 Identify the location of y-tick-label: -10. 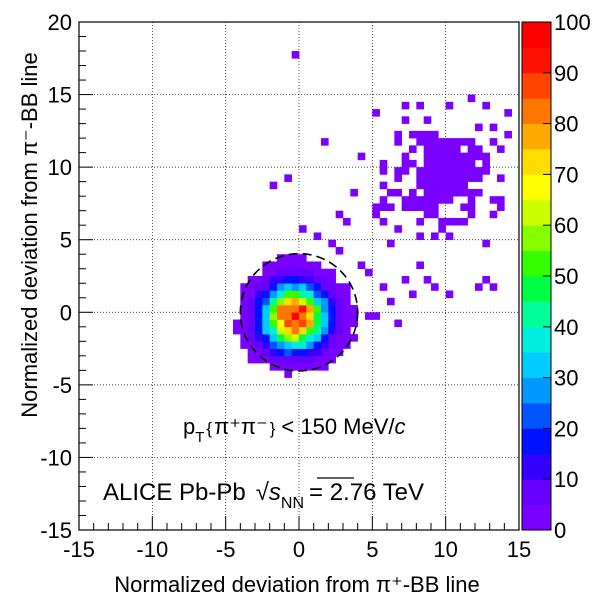
(56, 457).